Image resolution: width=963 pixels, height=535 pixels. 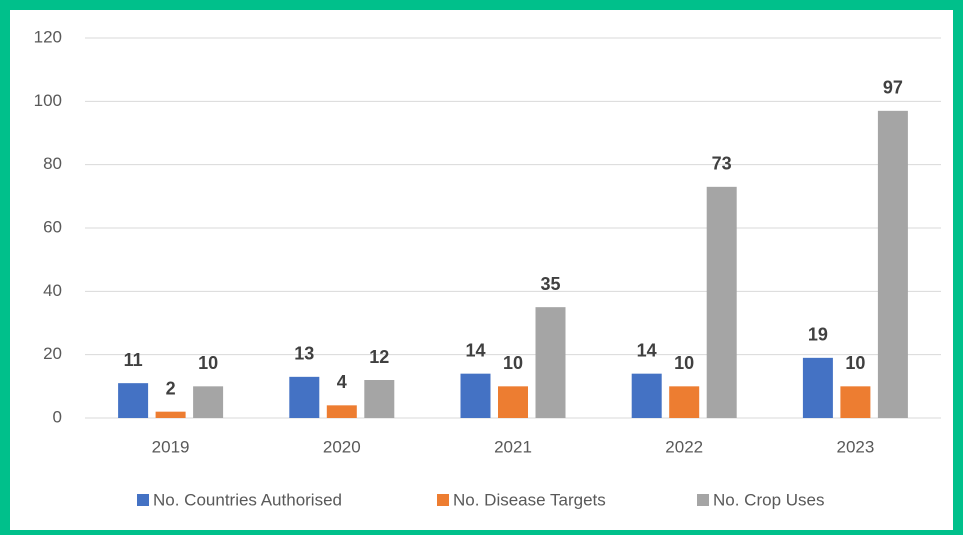 I want to click on legend-label: No. Disease Targets, so click(x=529, y=499).